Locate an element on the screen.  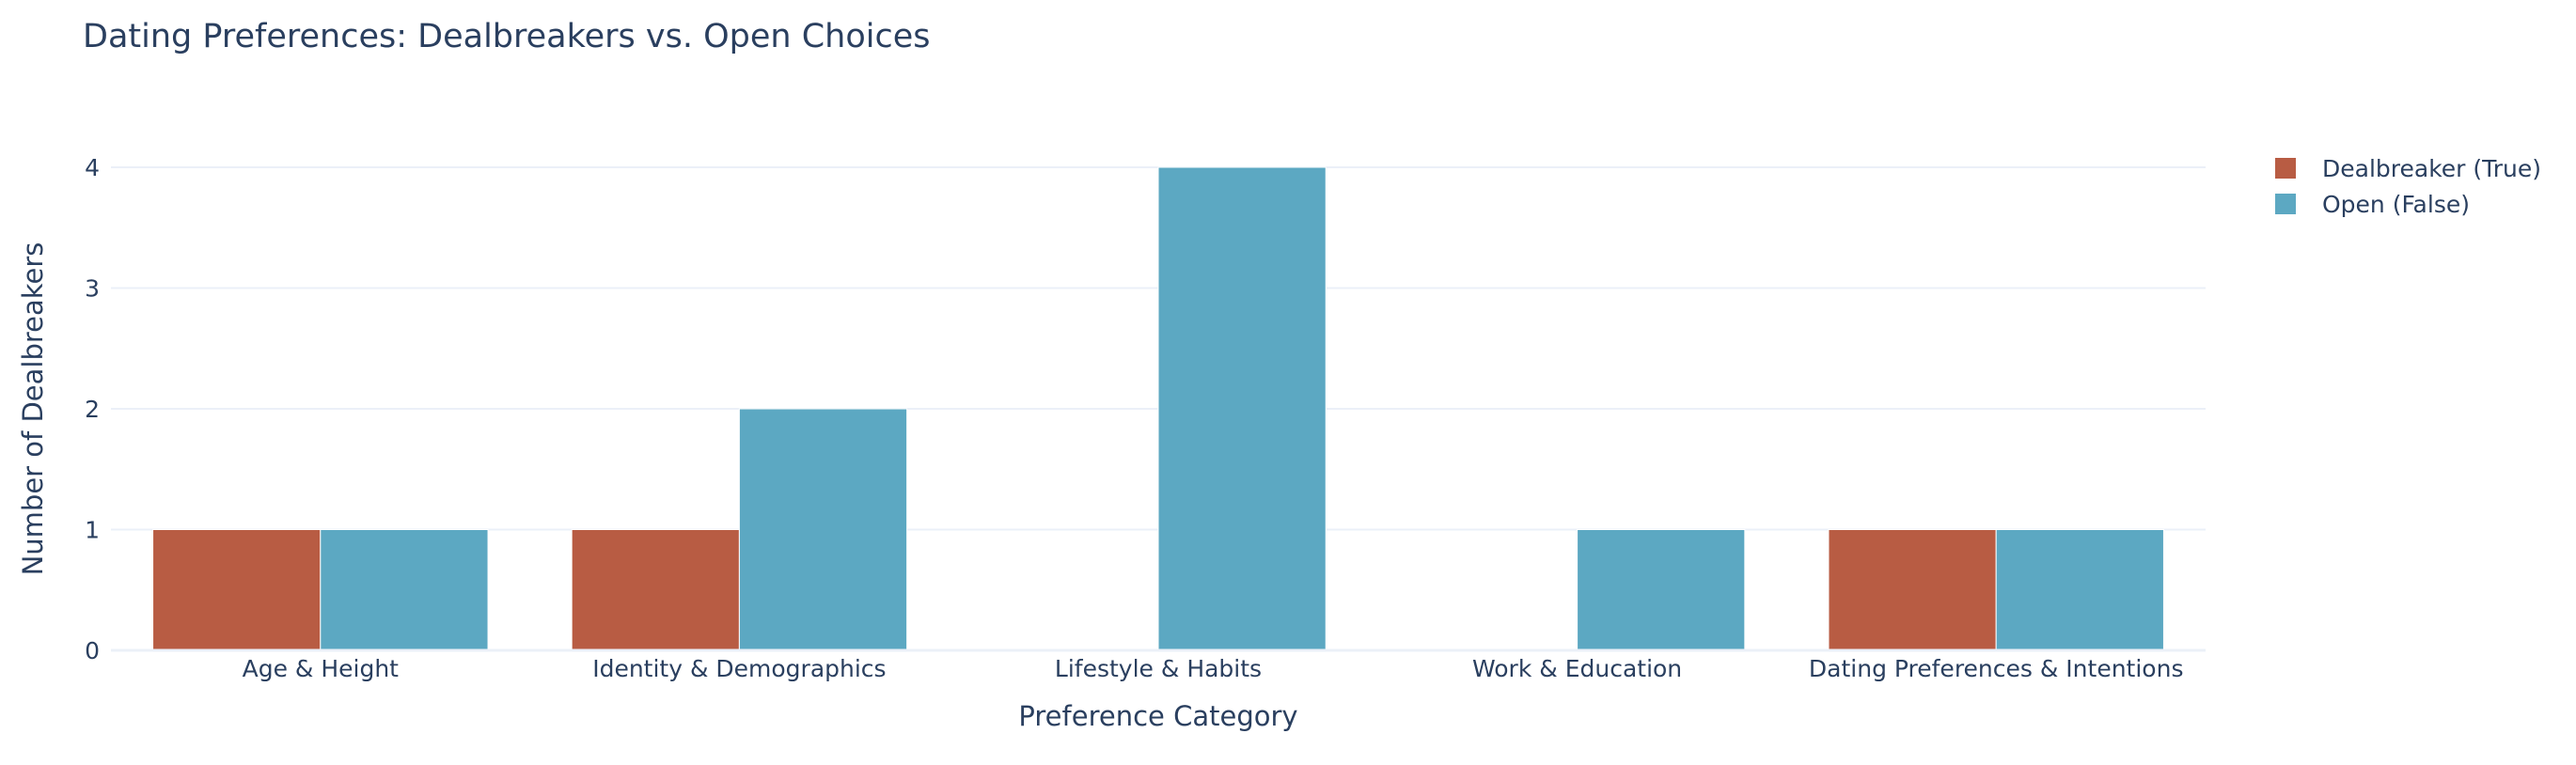
x-tick-label: Dating Preferences & Intentions is located at coordinates (1997, 668).